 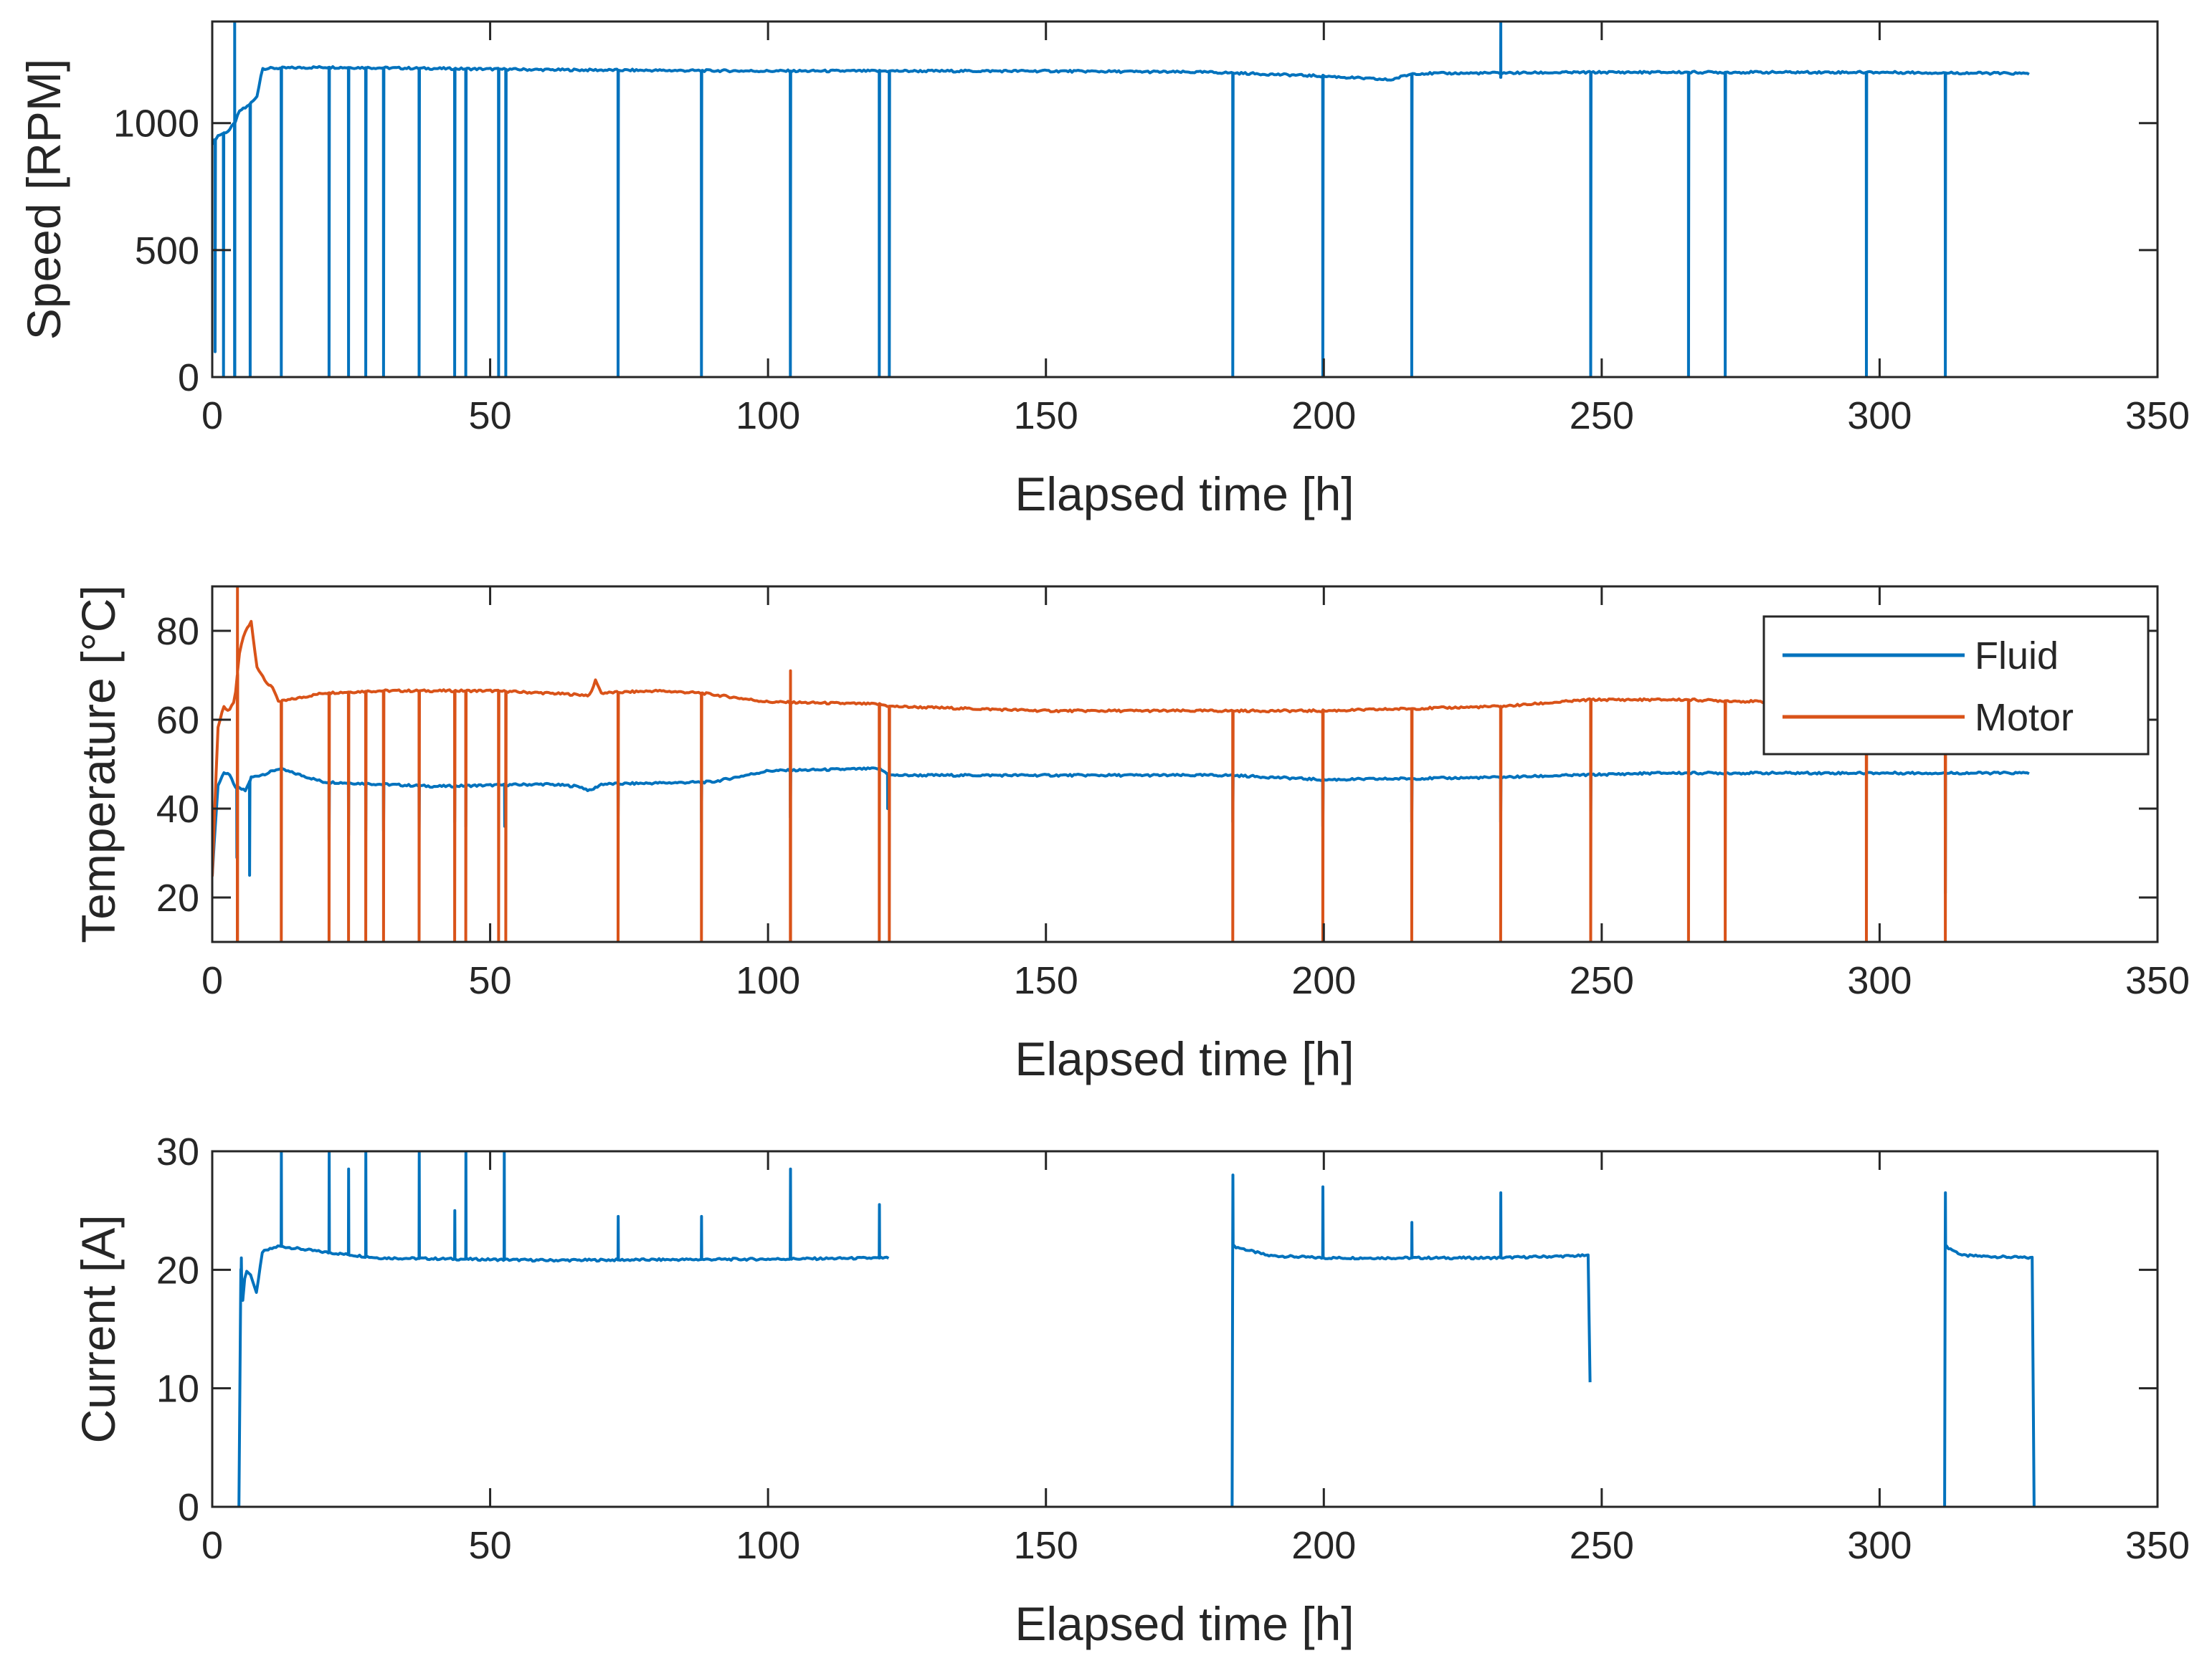 What do you see at coordinates (177, 720) in the screenshot?
I see `y-tick-label: 60` at bounding box center [177, 720].